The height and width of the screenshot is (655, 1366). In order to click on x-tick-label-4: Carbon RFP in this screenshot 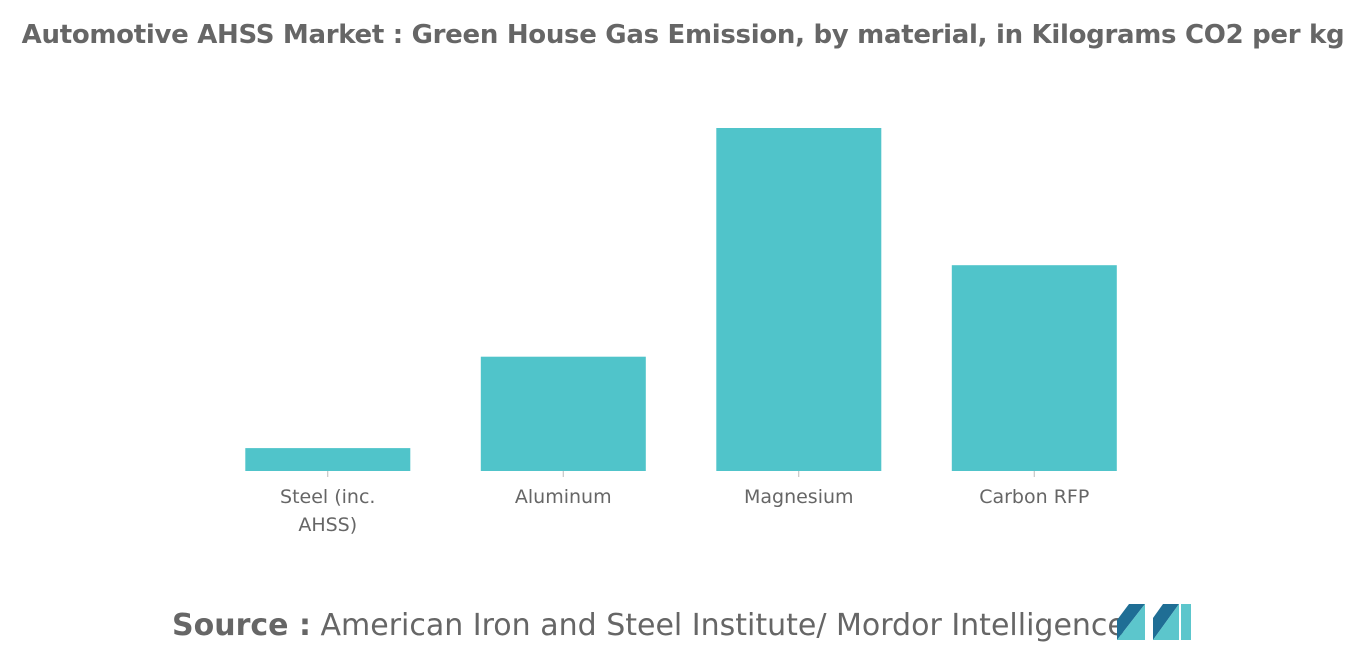, I will do `click(1034, 497)`.